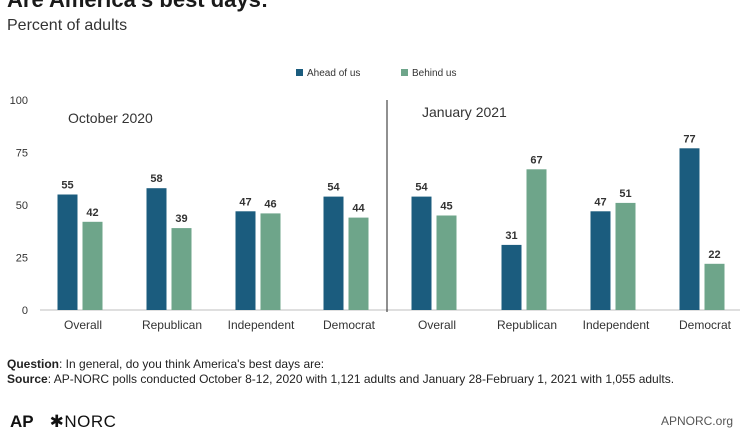 This screenshot has height=432, width=747. Describe the element at coordinates (689, 139) in the screenshot. I see `data-label: 77` at that location.